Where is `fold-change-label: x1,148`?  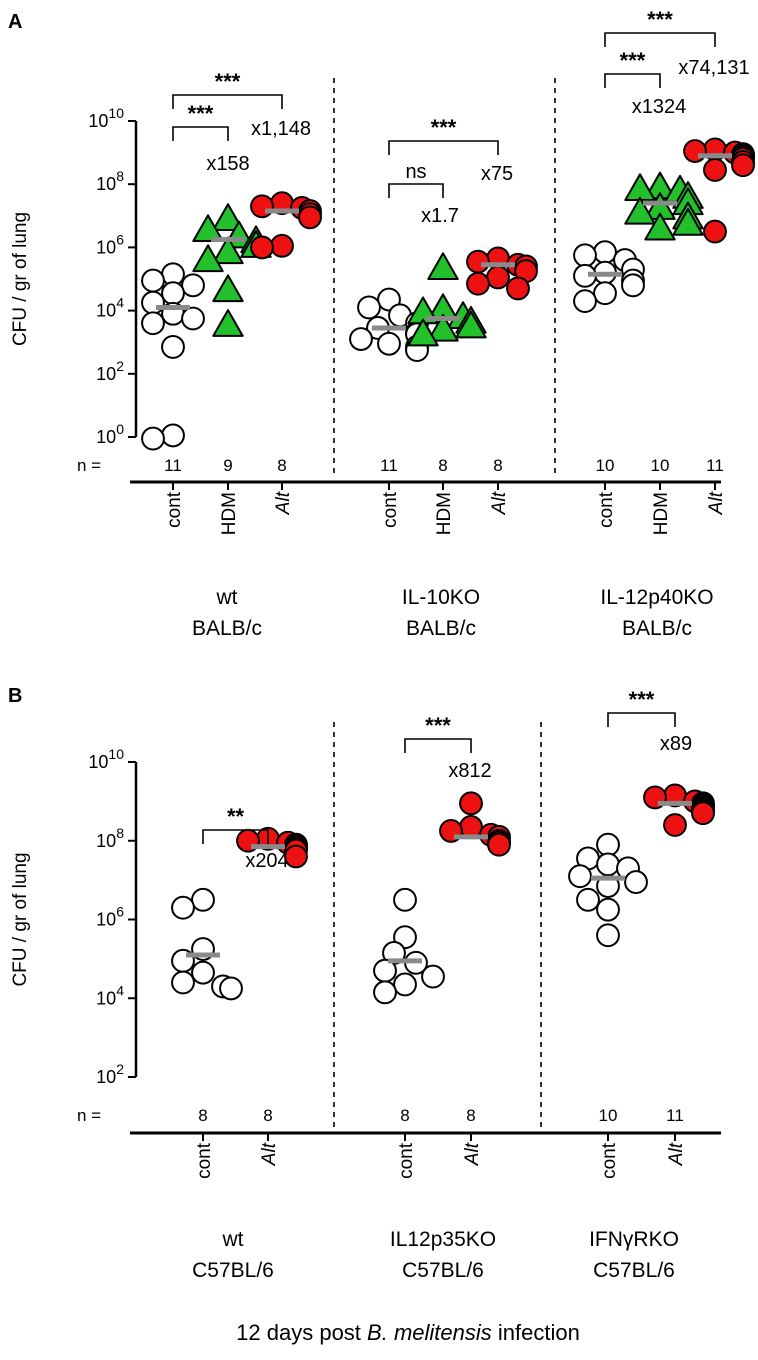 fold-change-label: x1,148 is located at coordinates (281, 129).